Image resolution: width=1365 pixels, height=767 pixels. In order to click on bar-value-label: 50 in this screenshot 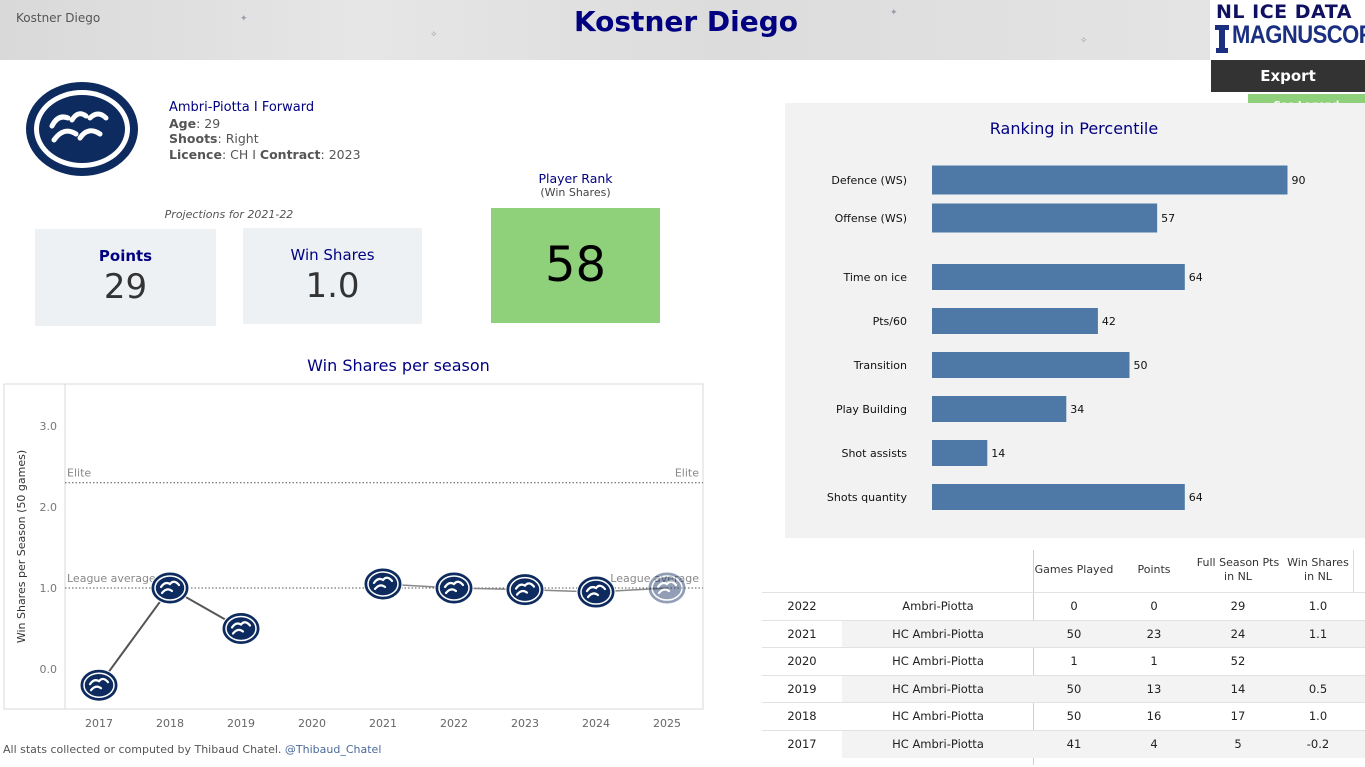, I will do `click(1141, 365)`.